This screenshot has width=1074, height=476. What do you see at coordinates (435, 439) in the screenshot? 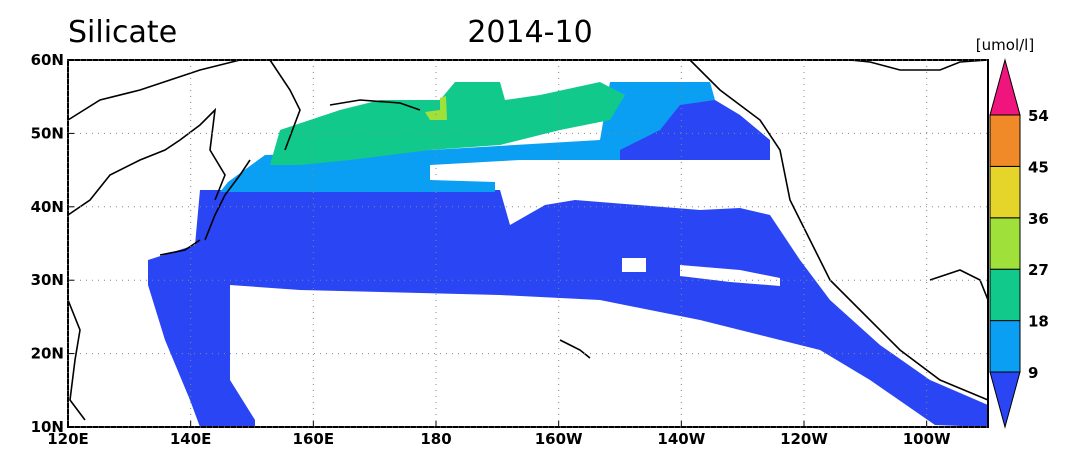
I see `x-tick-label: 180` at bounding box center [435, 439].